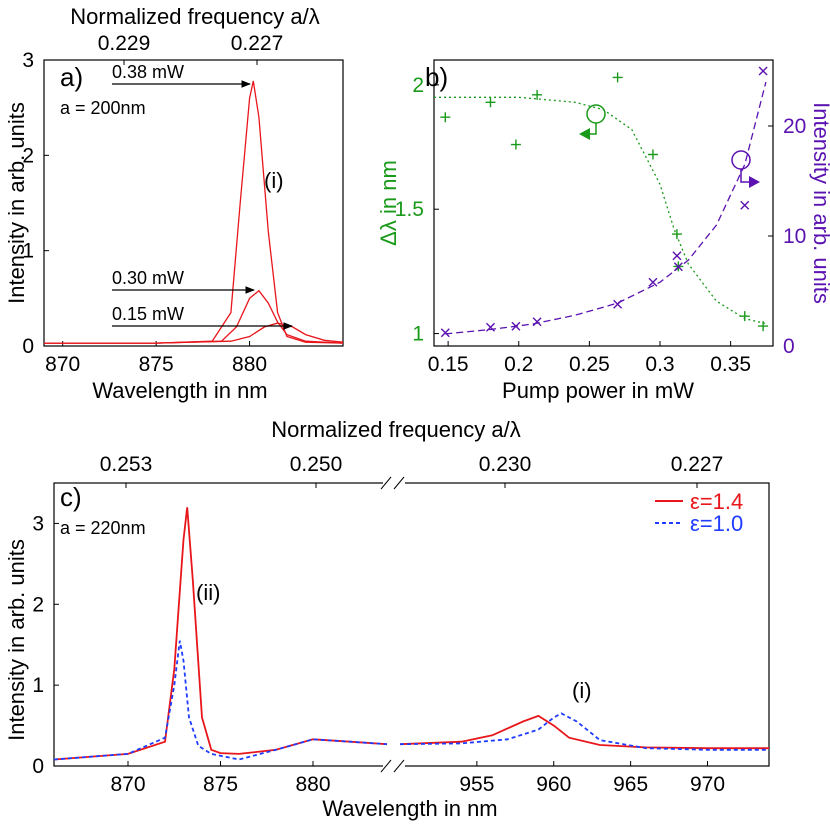  I want to click on panel-a-ytick-label: 0, so click(28, 346).